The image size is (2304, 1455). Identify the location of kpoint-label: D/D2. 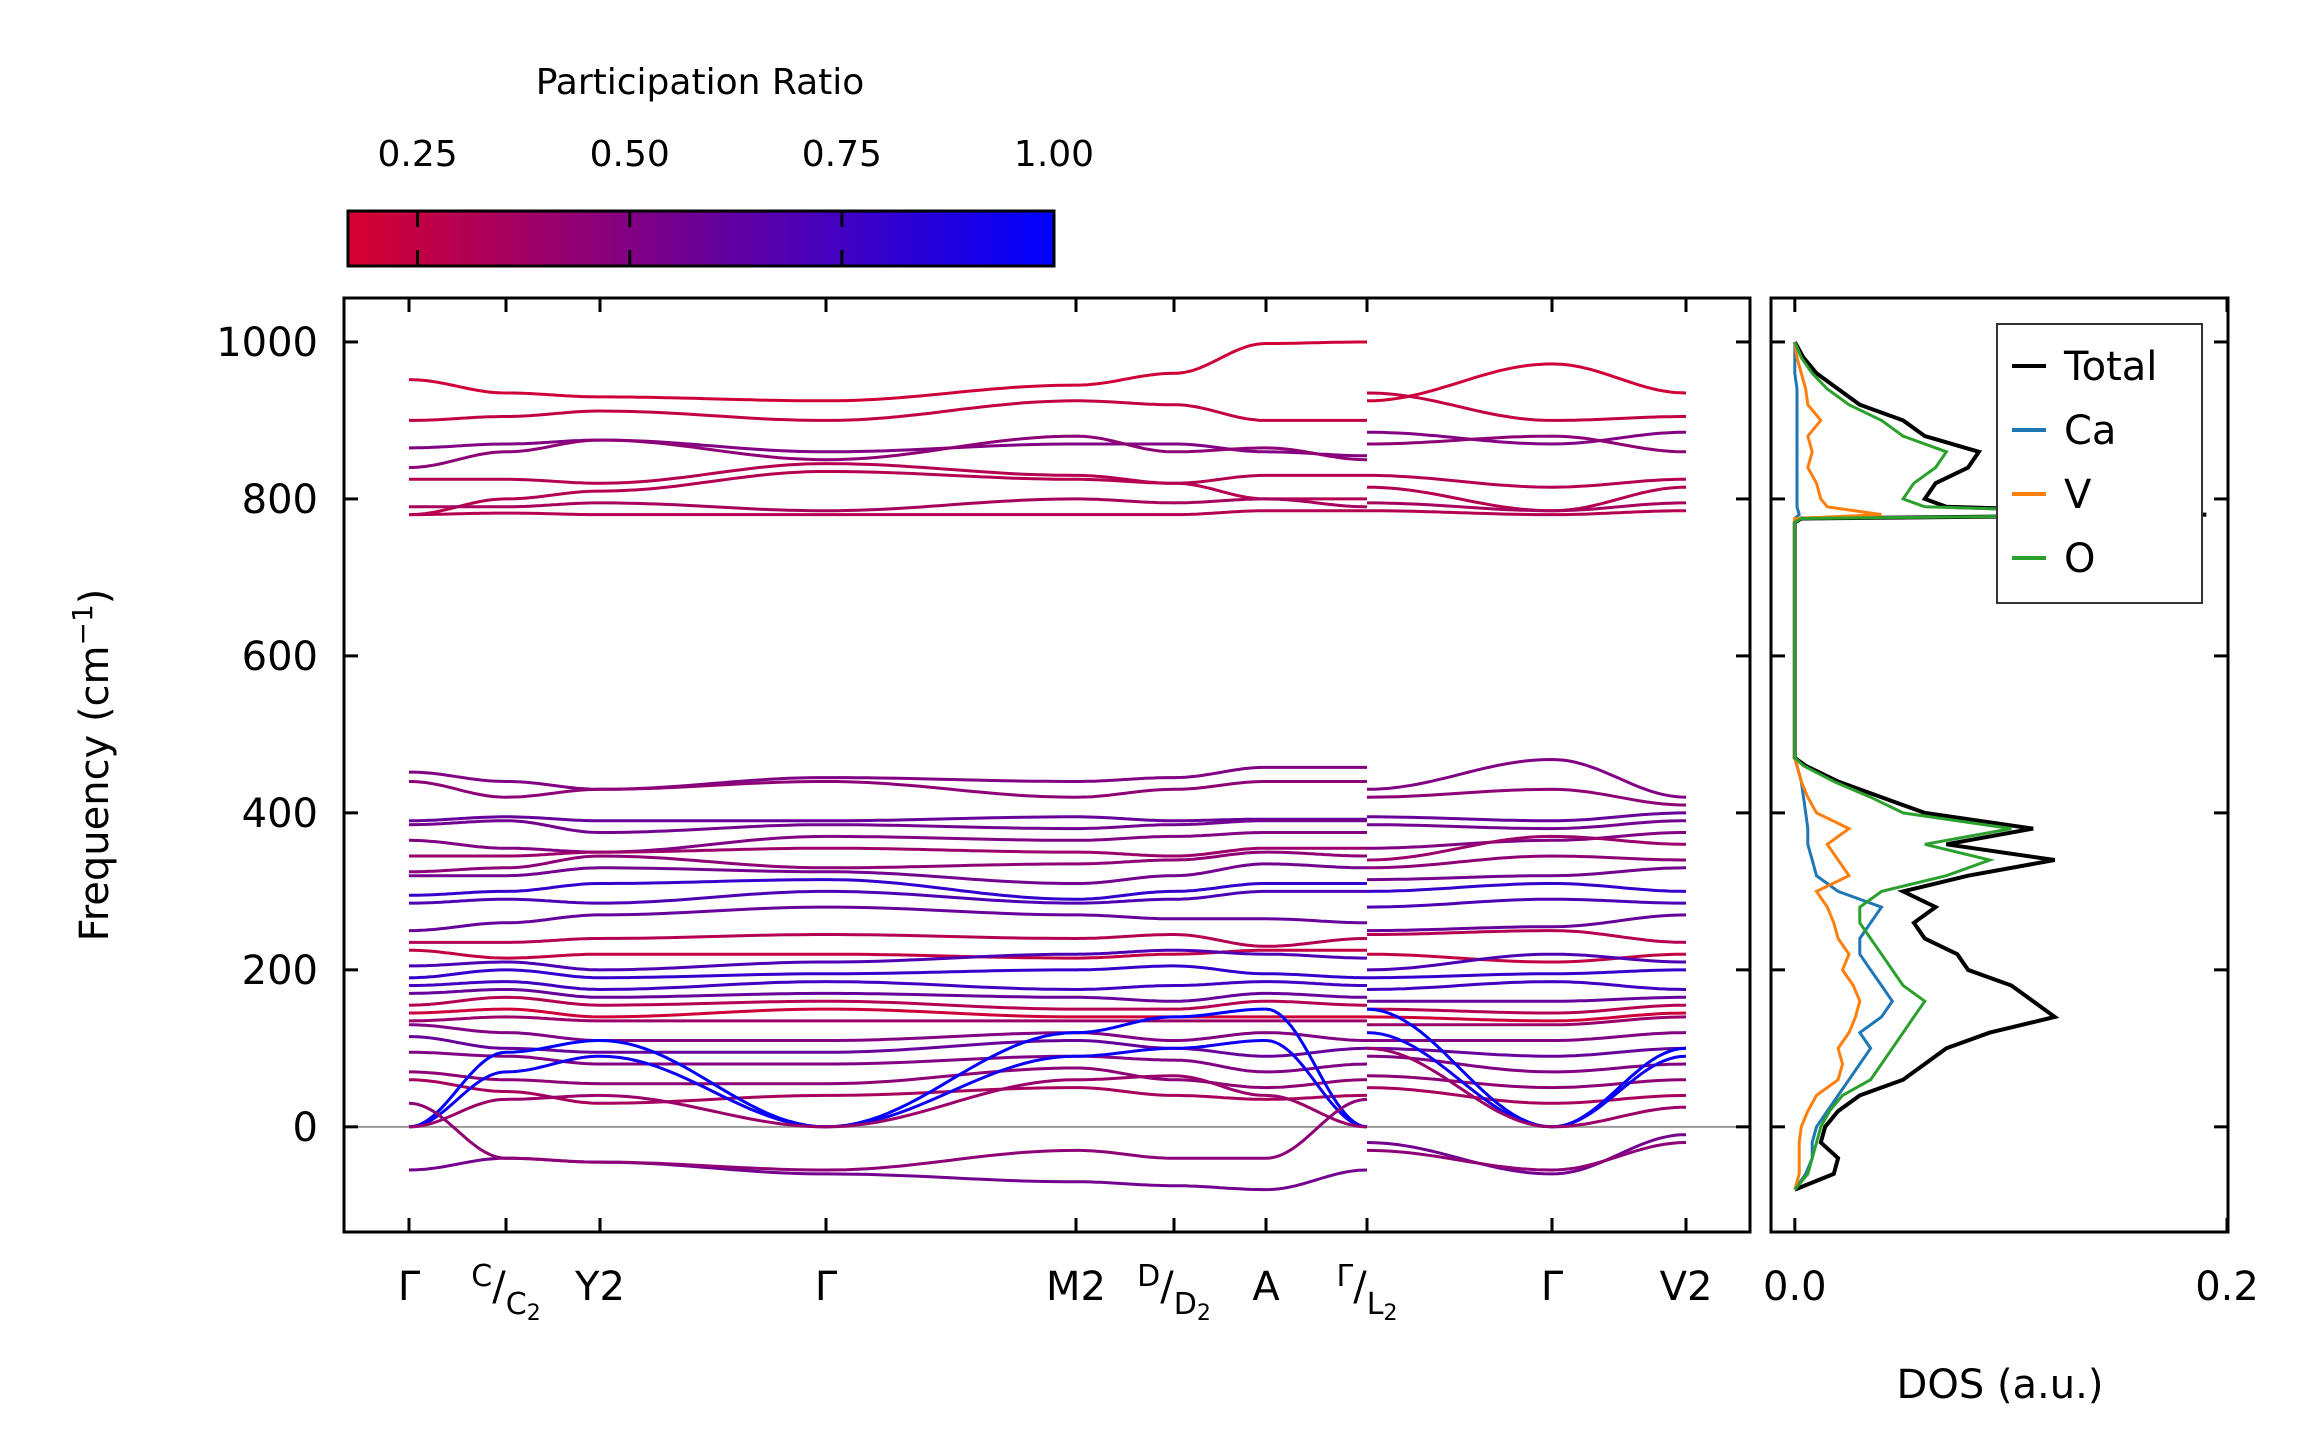
(1174, 1292).